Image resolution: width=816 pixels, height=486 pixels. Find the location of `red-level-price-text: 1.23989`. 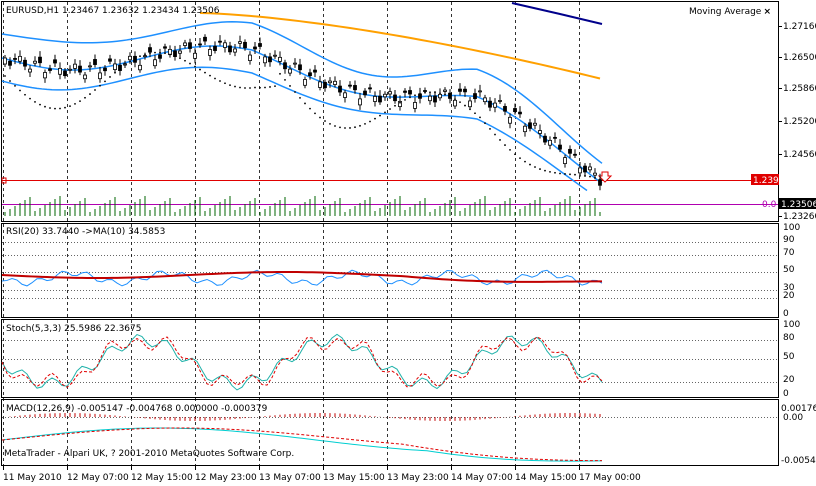

red-level-price-text: 1.23989 is located at coordinates (771, 181).